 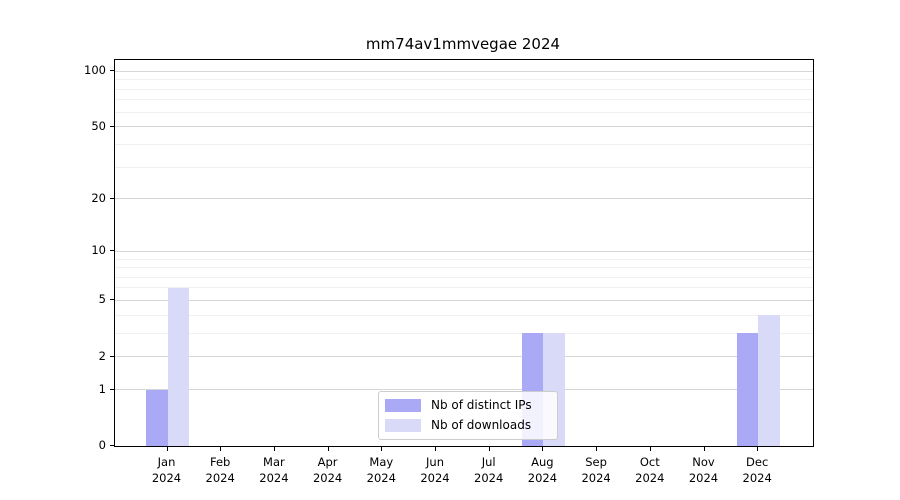 I want to click on x-tick-label: Feb 2024, so click(x=220, y=470).